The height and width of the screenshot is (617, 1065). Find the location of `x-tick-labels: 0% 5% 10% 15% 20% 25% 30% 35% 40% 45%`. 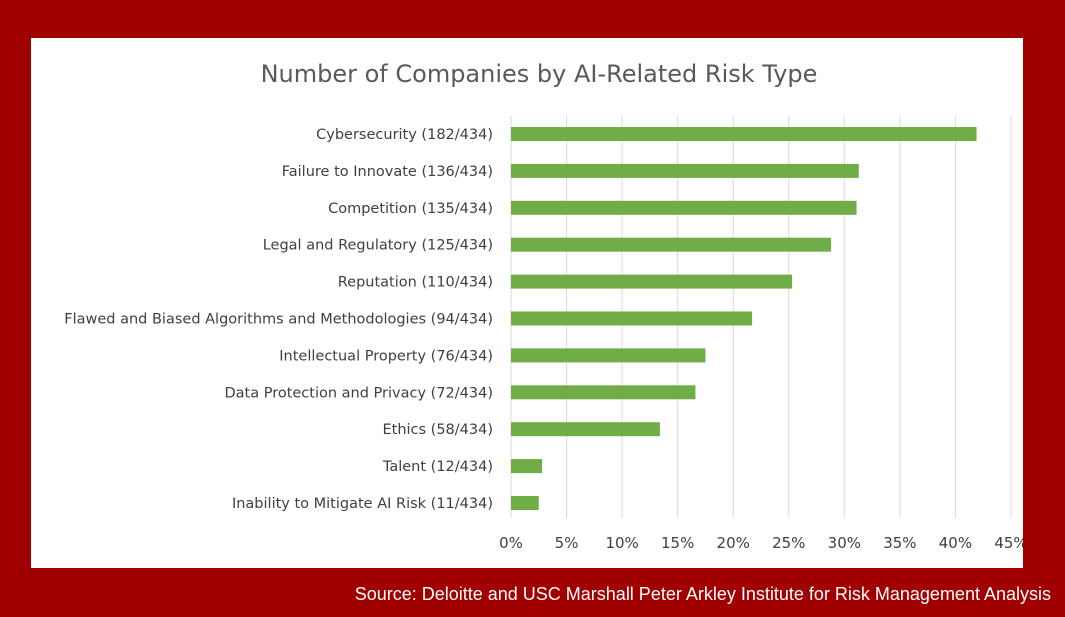

x-tick-labels: 0% 5% 10% 15% 20% 25% 30% 35% 40% 45% is located at coordinates (761, 543).